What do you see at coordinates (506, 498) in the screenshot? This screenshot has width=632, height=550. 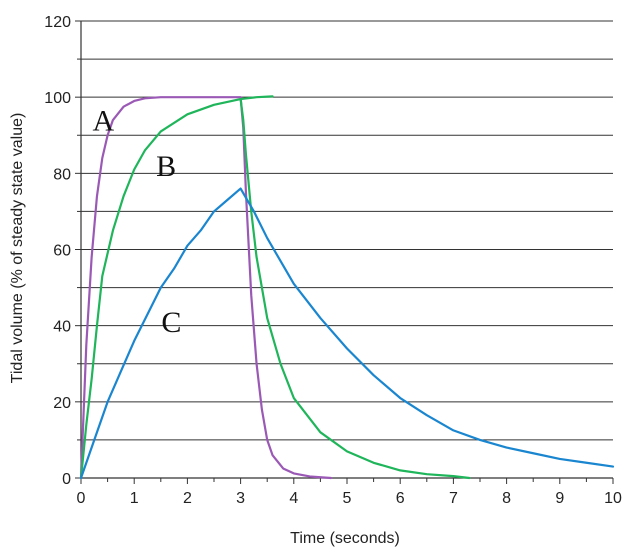 I see `x-tick-label: 8` at bounding box center [506, 498].